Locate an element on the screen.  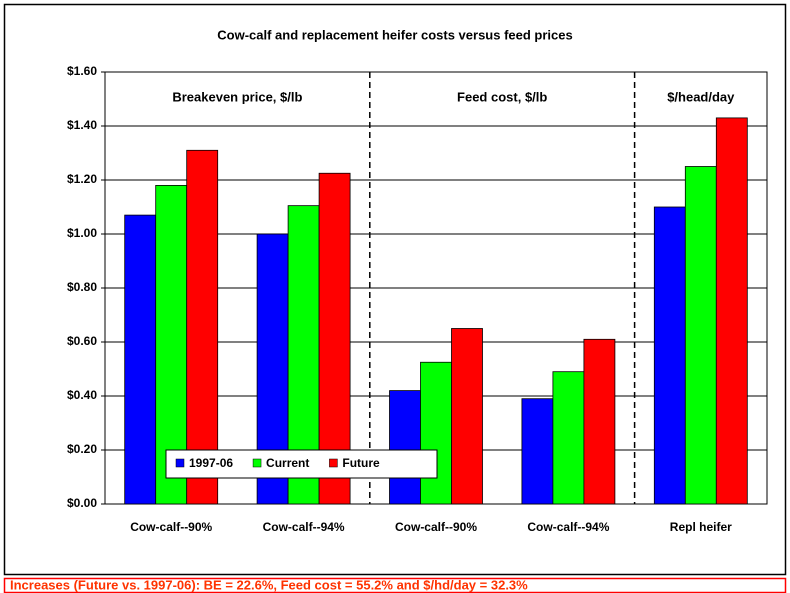
y-tick-label: $0.20 is located at coordinates (82, 449).